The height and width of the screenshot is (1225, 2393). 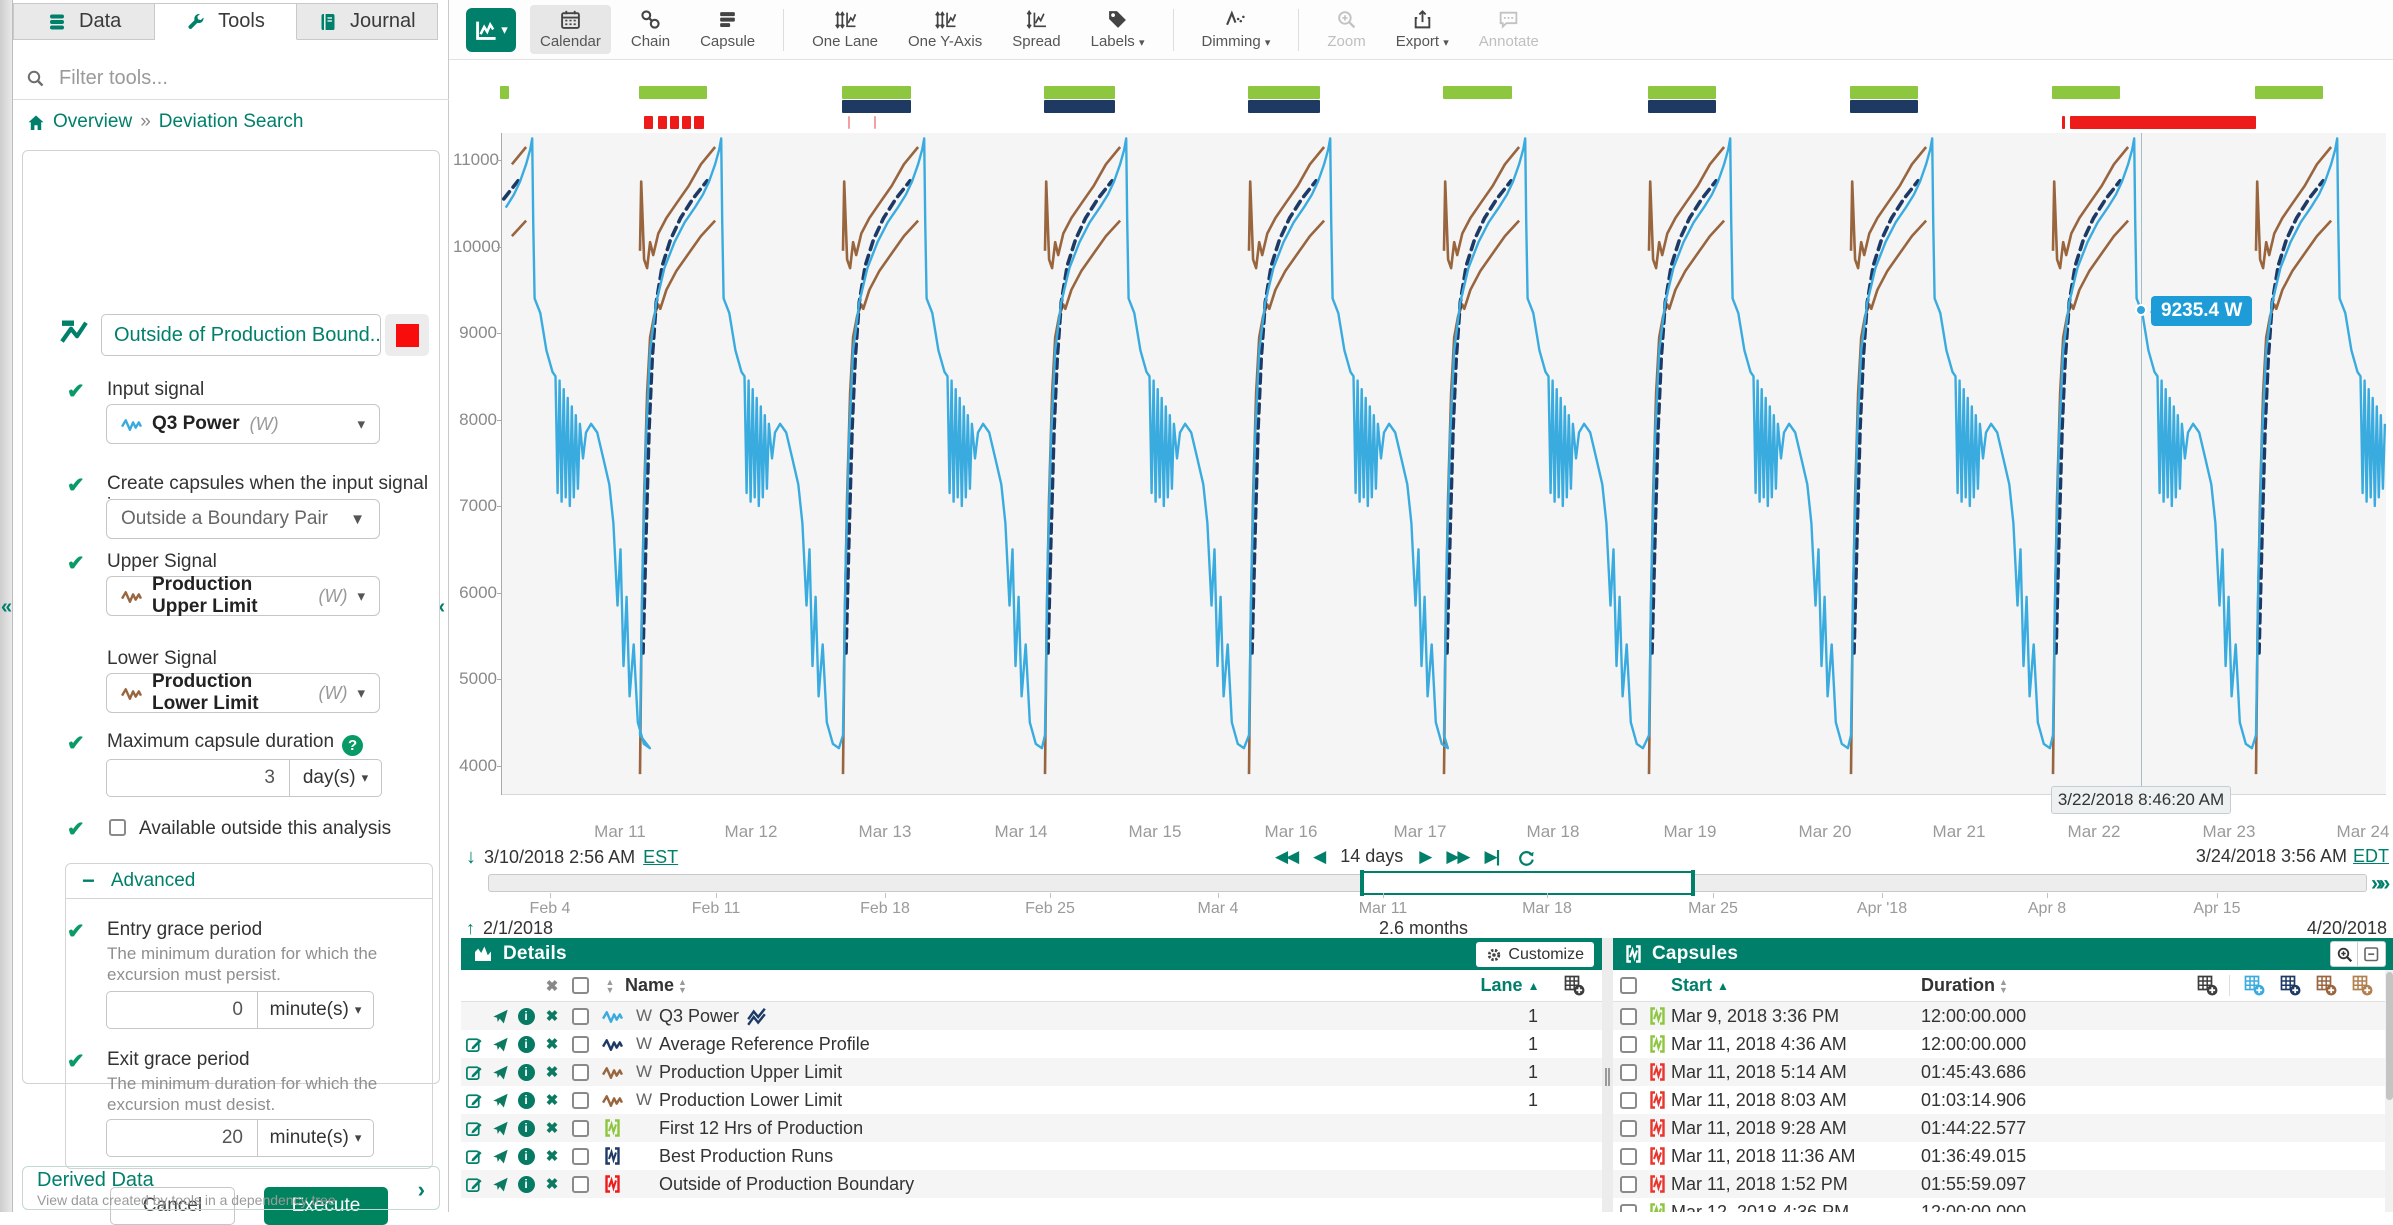 I want to click on timeline-brush, so click(x=1527, y=883).